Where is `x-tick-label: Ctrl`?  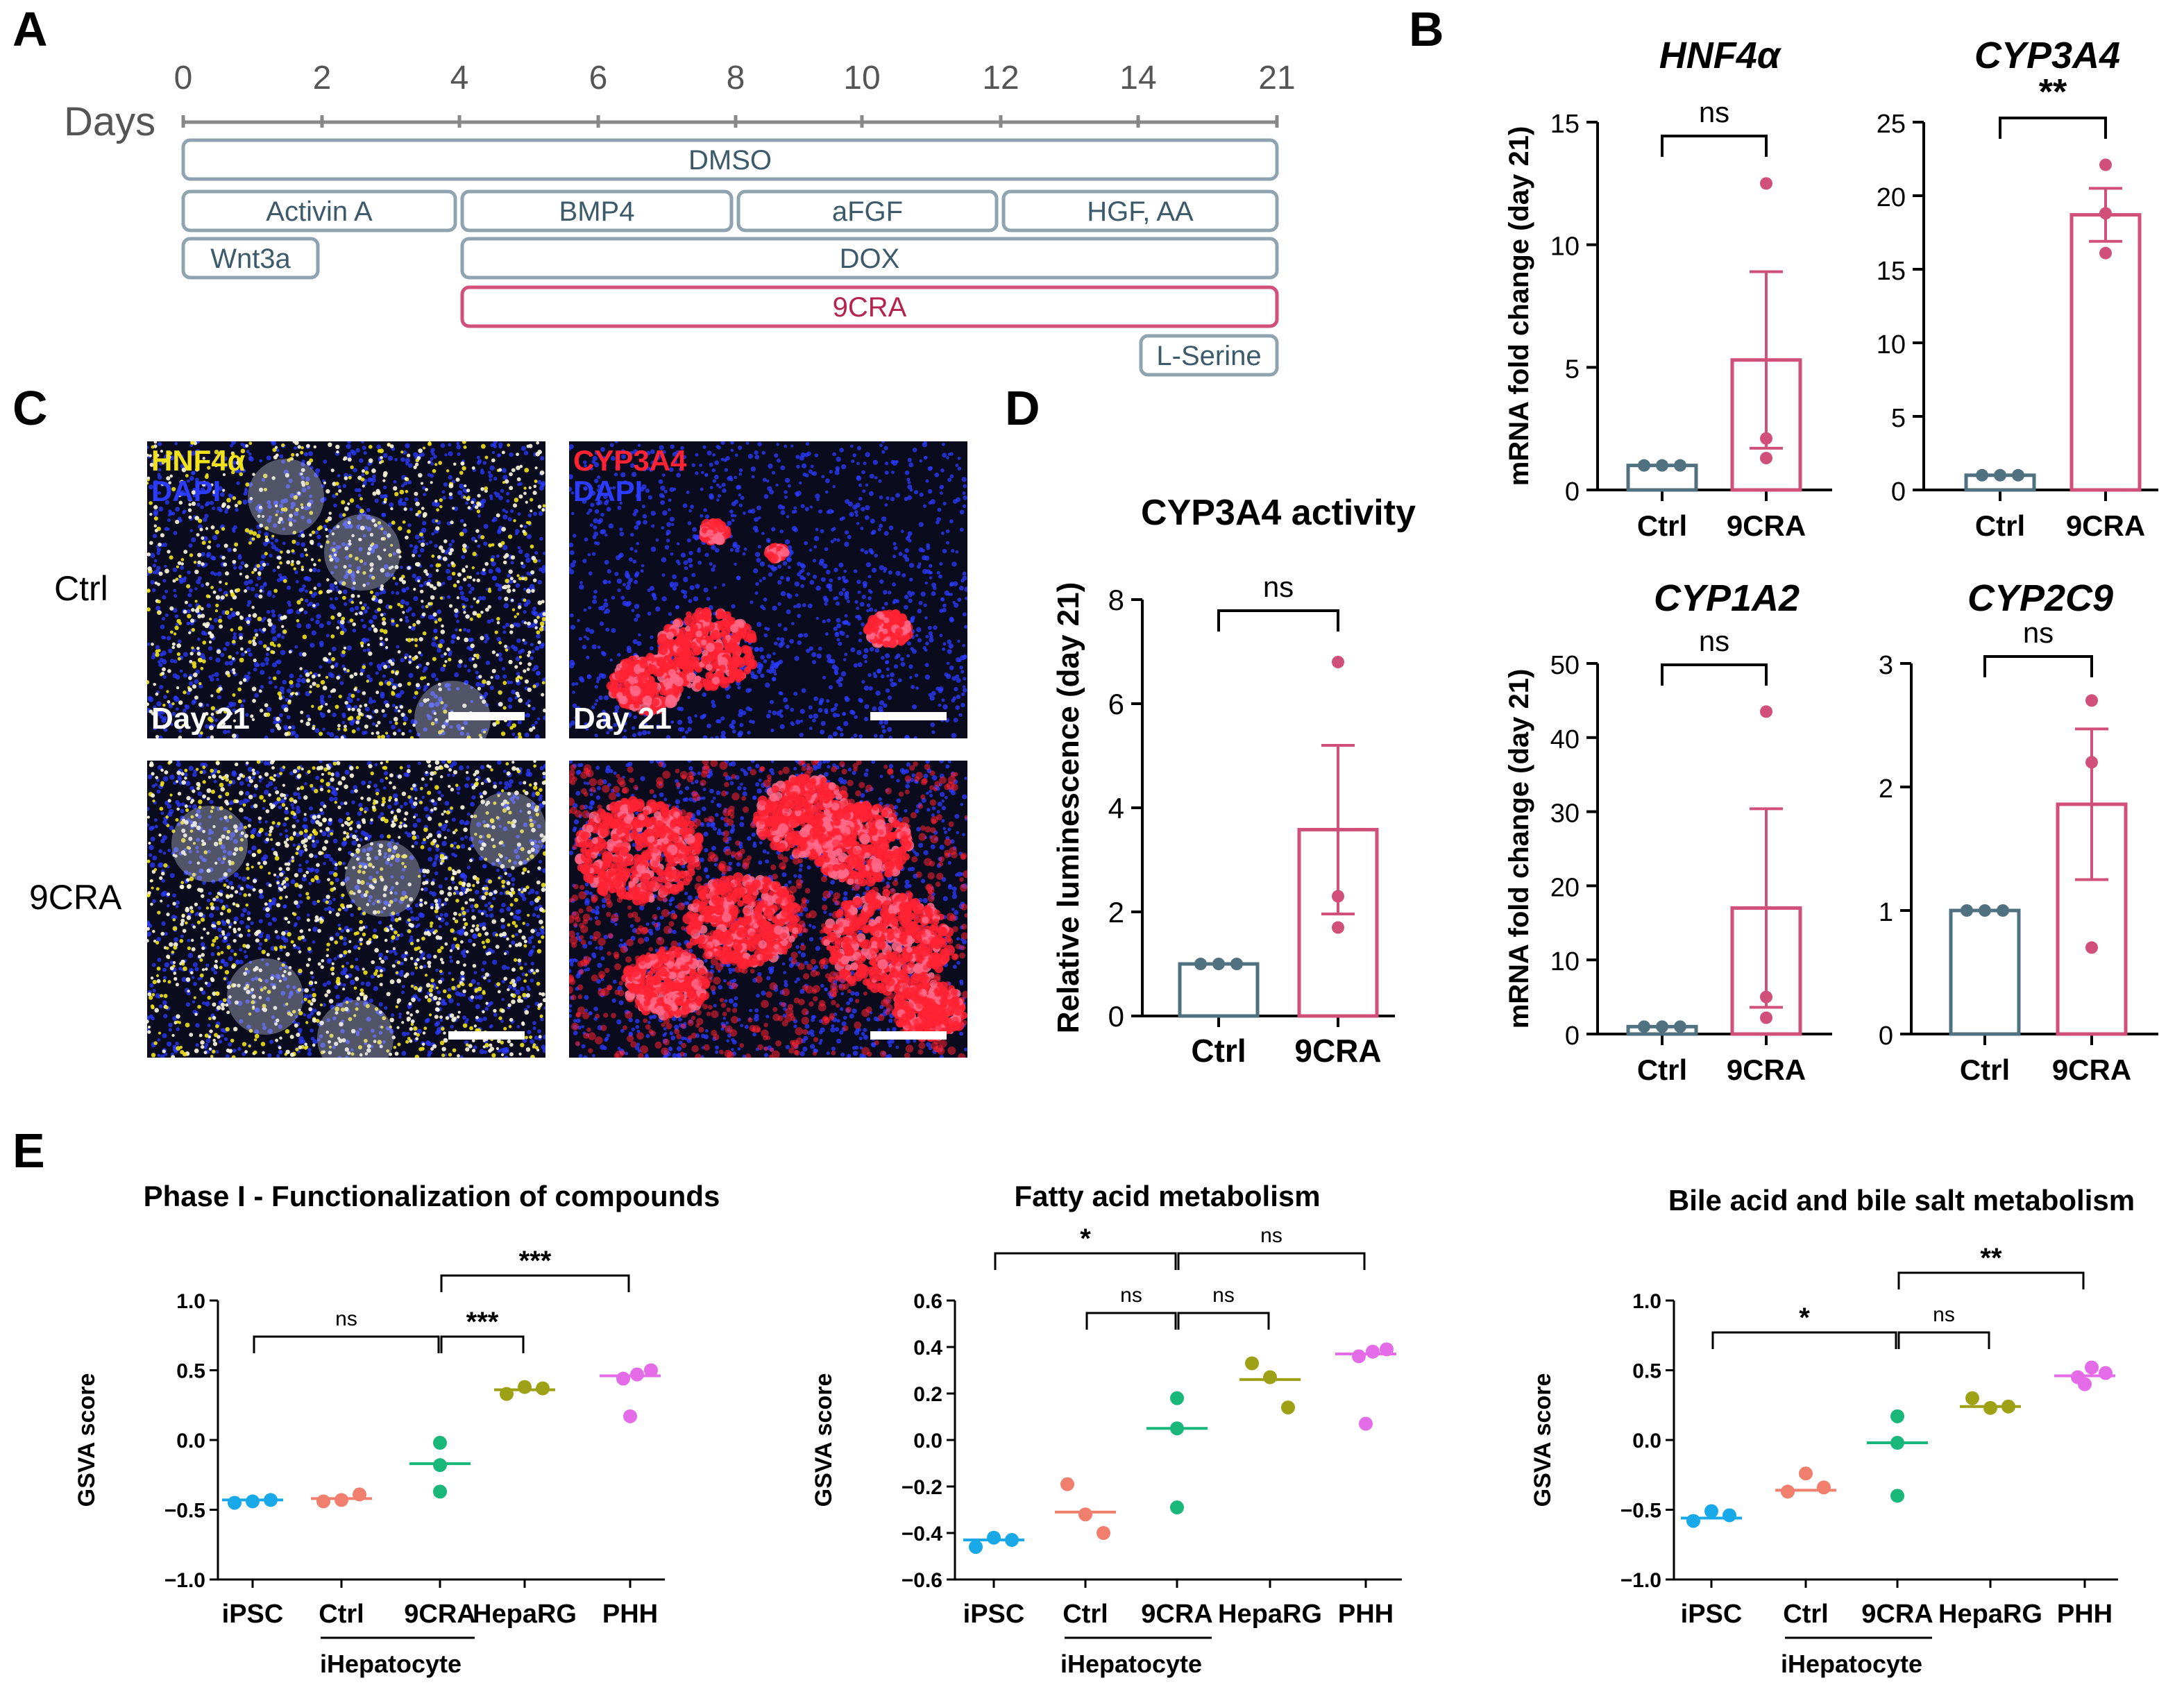
x-tick-label: Ctrl is located at coordinates (1085, 1614).